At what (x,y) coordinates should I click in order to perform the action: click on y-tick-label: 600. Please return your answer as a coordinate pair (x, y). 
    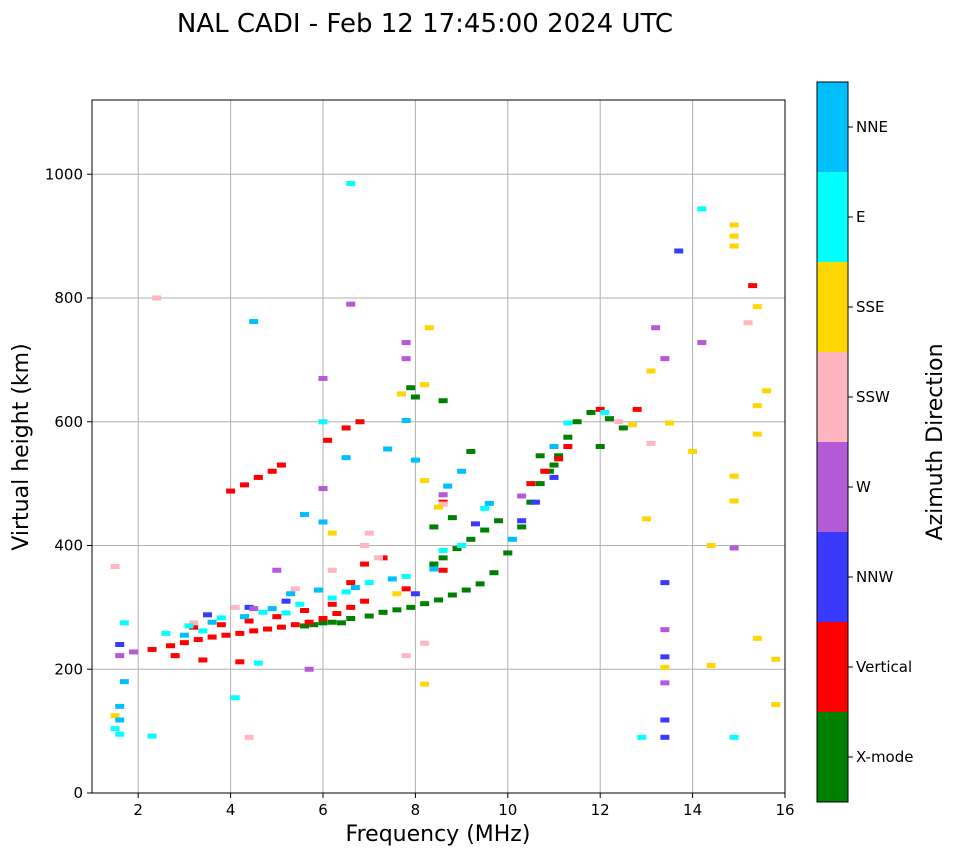
    Looking at the image, I should click on (68, 422).